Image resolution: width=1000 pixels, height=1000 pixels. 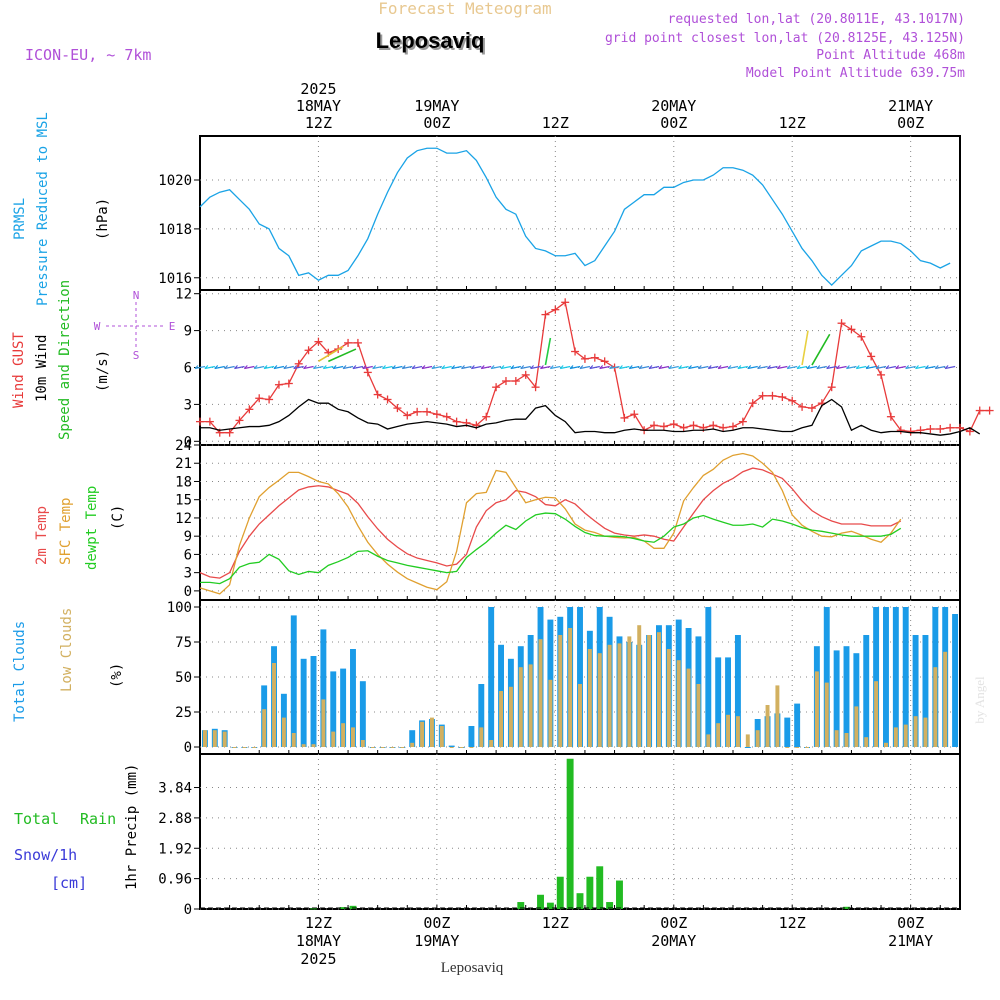 What do you see at coordinates (66, 531) in the screenshot?
I see `temp-sfc-label: SFC Temp` at bounding box center [66, 531].